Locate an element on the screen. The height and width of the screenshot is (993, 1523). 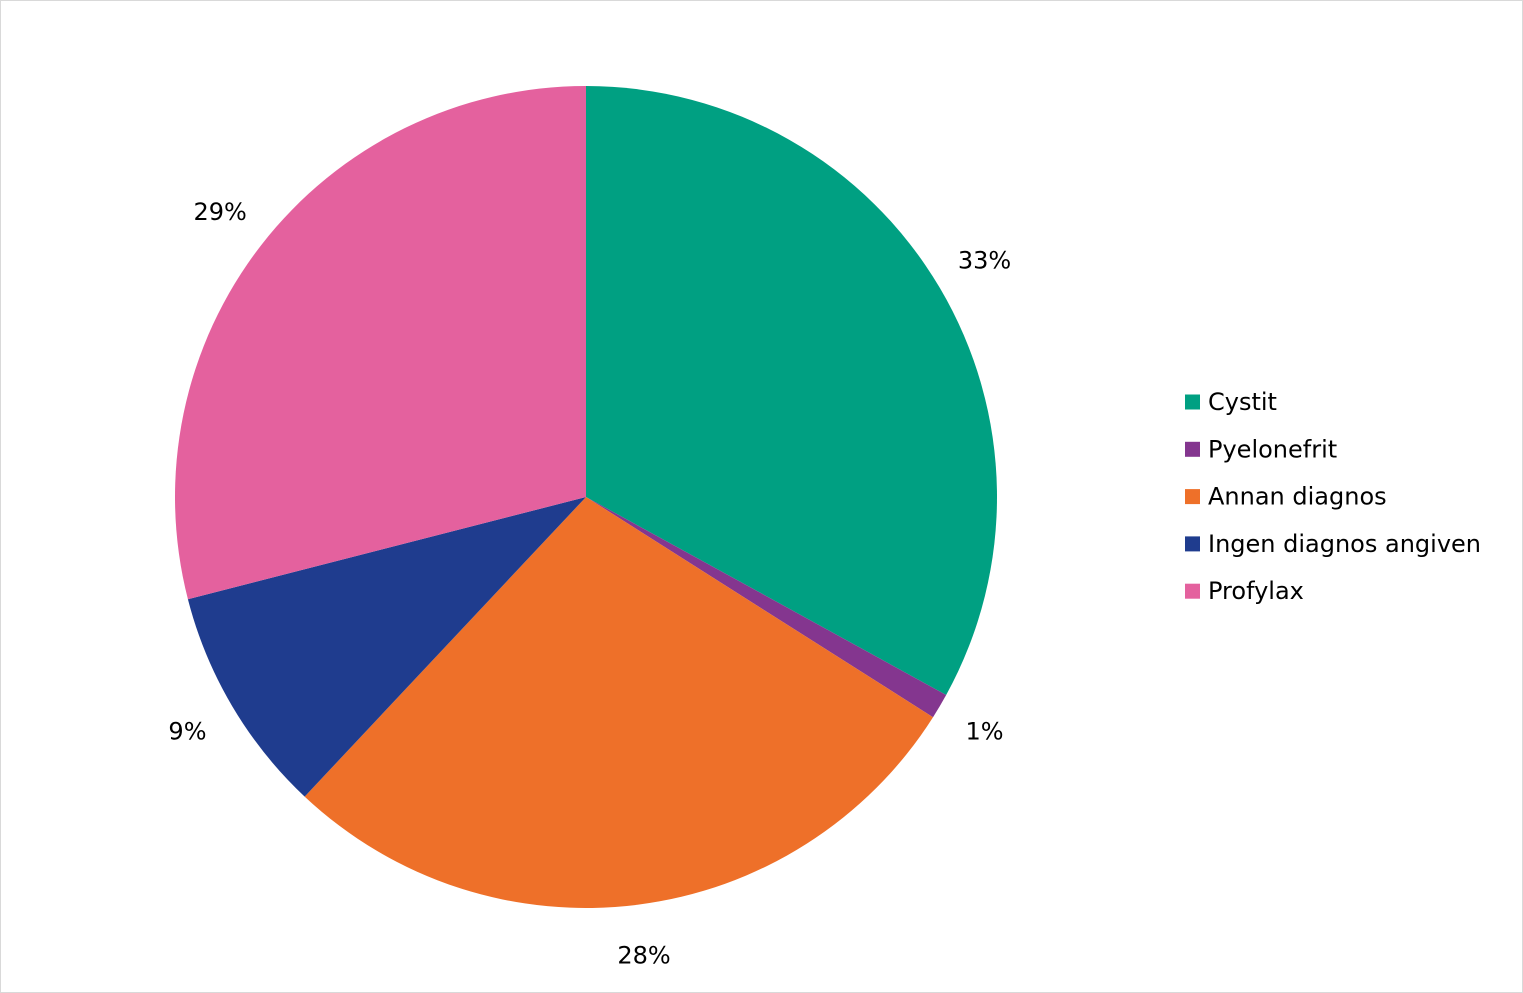
legend-label: Ingen diagnos angiven is located at coordinates (1344, 544).